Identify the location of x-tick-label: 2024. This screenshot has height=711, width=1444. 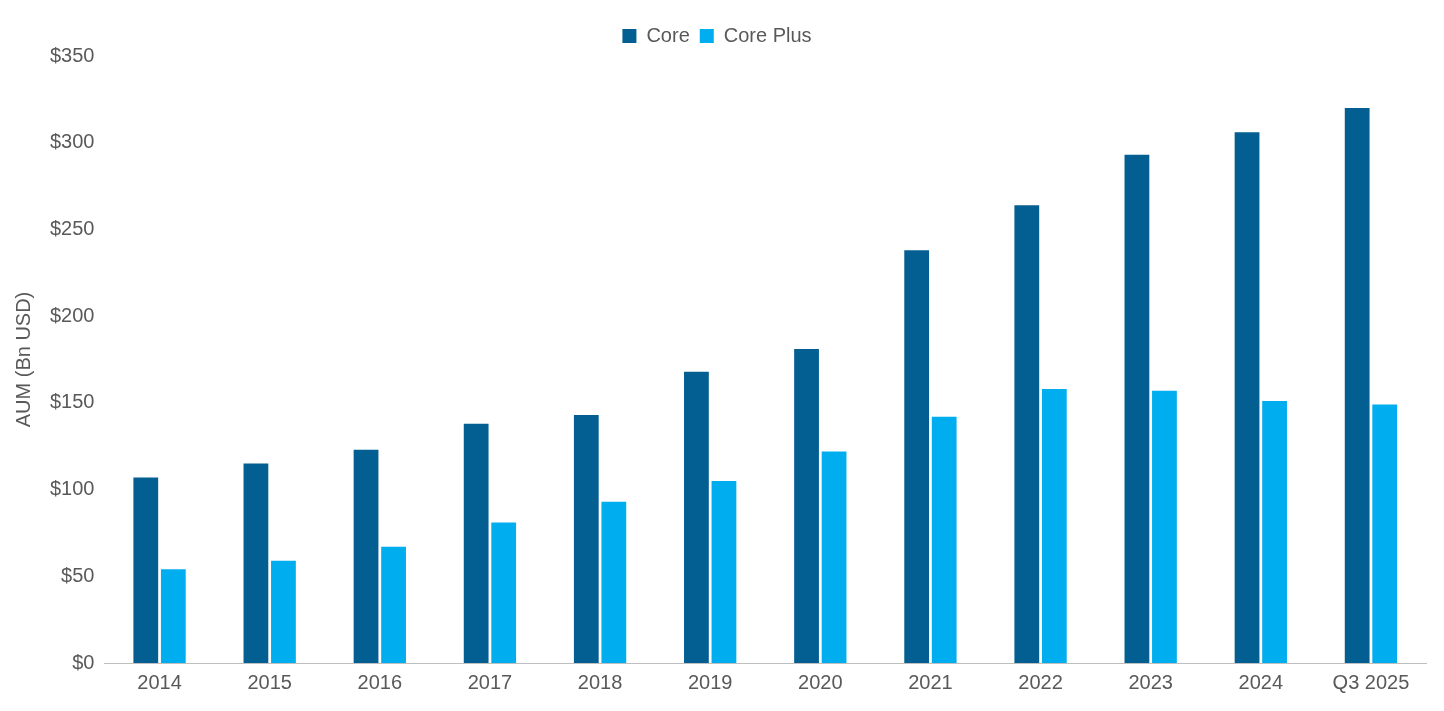
(1261, 681).